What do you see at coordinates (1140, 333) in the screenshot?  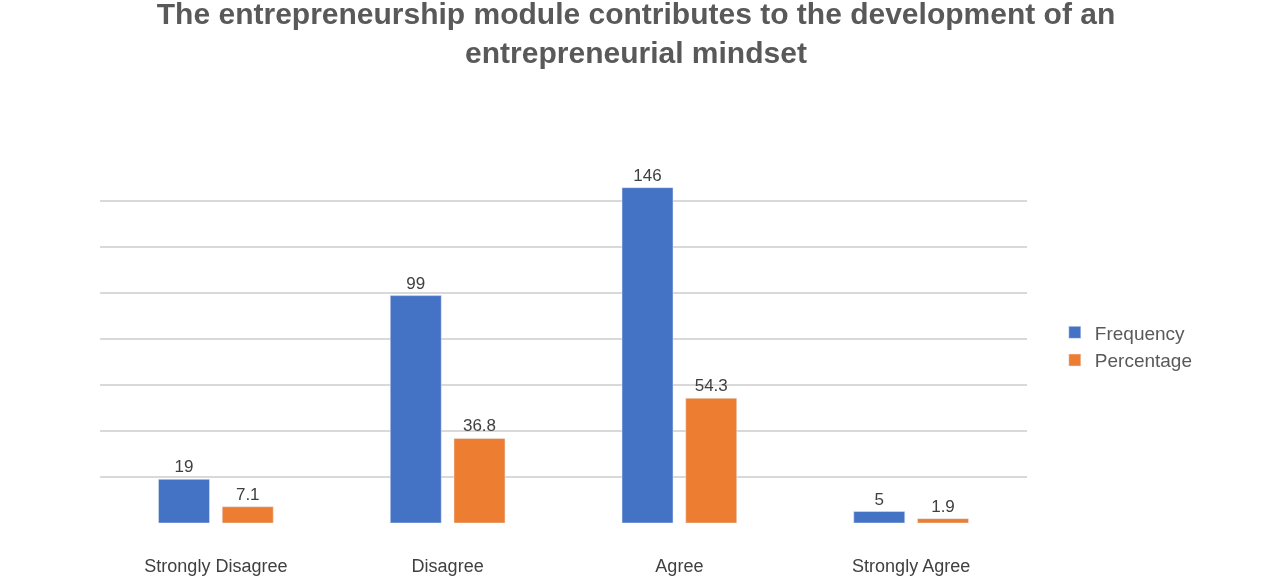 I see `legend-label: Frequency` at bounding box center [1140, 333].